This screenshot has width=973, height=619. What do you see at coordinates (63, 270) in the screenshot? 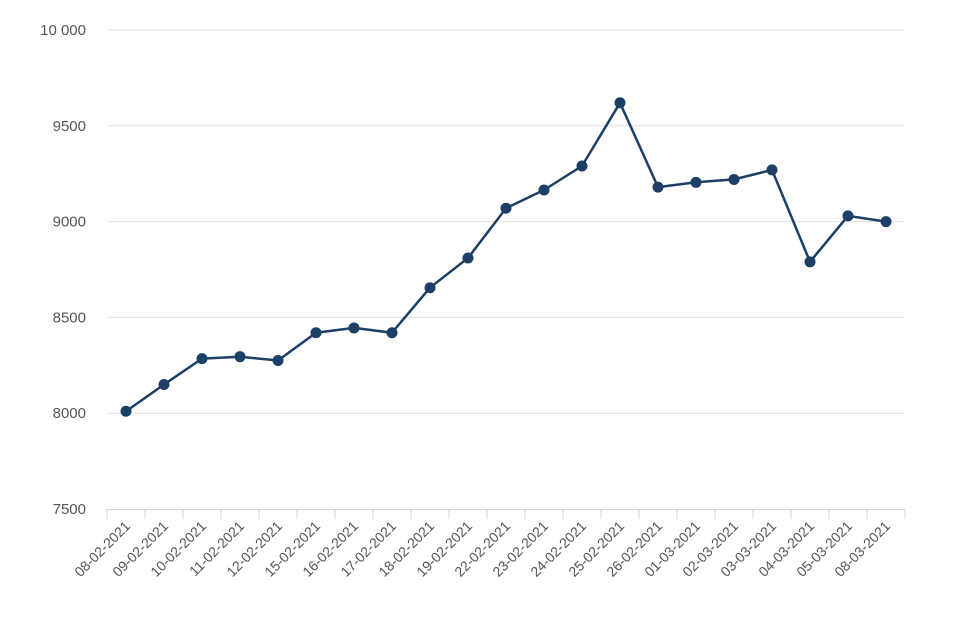
I see `y-axis: 7500 8000 8500 9000 9500 10 000` at bounding box center [63, 270].